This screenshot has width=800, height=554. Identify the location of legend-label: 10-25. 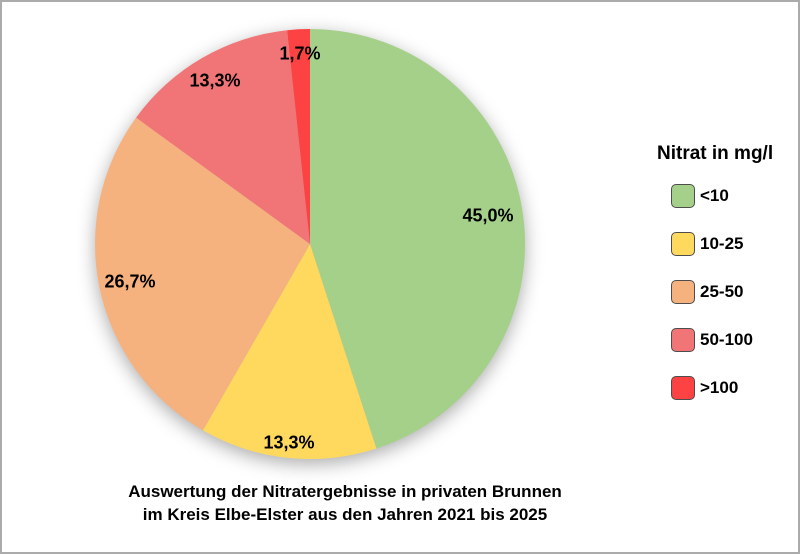
(722, 243).